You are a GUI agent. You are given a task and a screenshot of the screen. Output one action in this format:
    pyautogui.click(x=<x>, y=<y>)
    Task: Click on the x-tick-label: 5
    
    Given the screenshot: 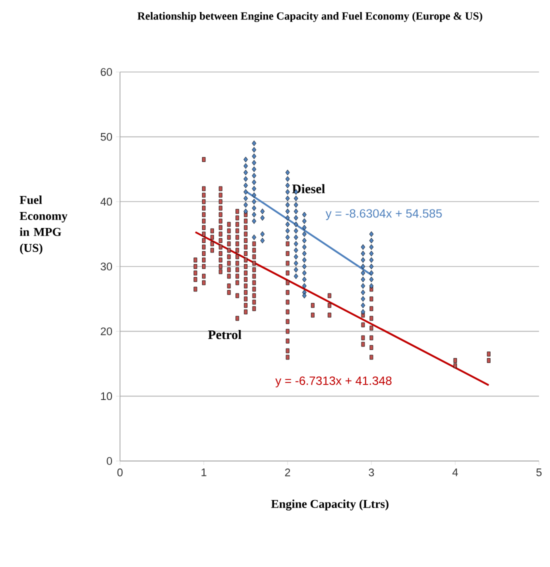 What is the action you would take?
    pyautogui.click(x=539, y=472)
    